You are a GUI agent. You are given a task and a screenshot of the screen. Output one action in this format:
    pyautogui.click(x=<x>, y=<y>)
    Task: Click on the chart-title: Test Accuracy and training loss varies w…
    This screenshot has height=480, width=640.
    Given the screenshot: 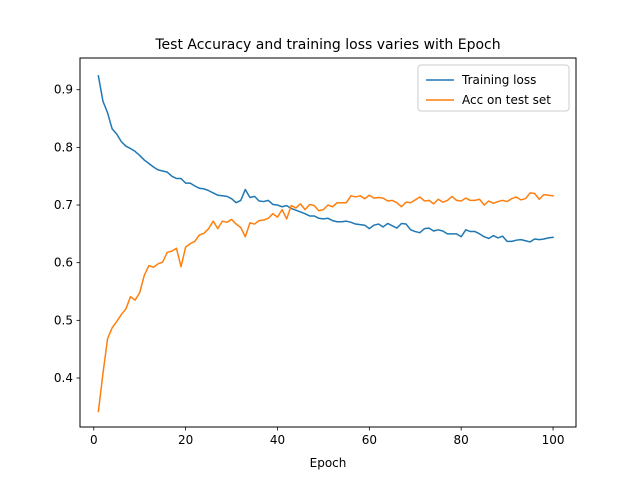 What is the action you would take?
    pyautogui.click(x=327, y=45)
    